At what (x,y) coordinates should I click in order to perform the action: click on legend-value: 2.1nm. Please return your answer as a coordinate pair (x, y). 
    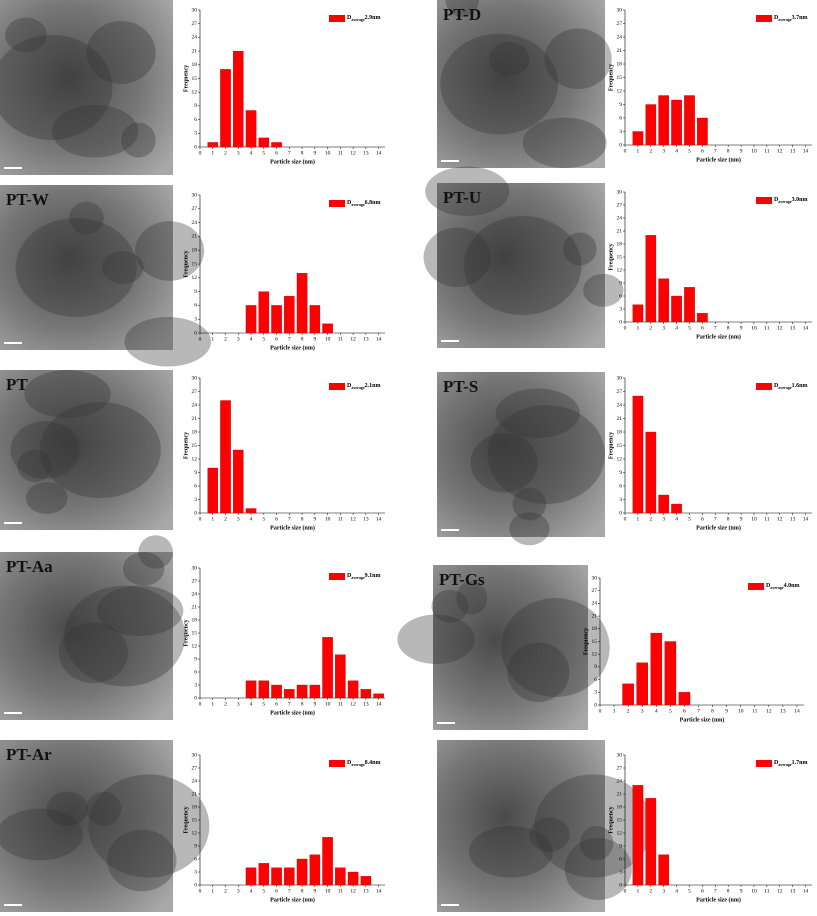
    Looking at the image, I should click on (373, 386).